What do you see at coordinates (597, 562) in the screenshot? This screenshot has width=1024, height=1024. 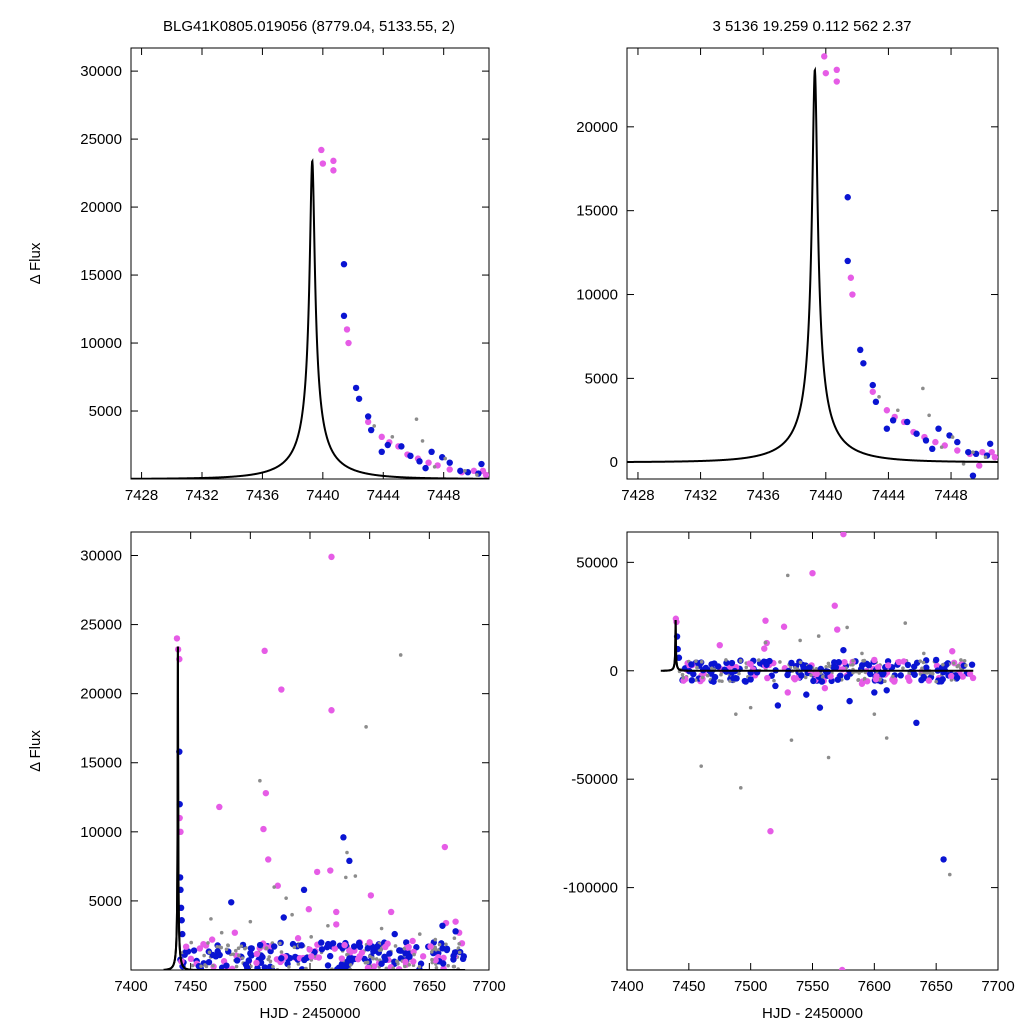 I see `y-tick-label: 50000` at bounding box center [597, 562].